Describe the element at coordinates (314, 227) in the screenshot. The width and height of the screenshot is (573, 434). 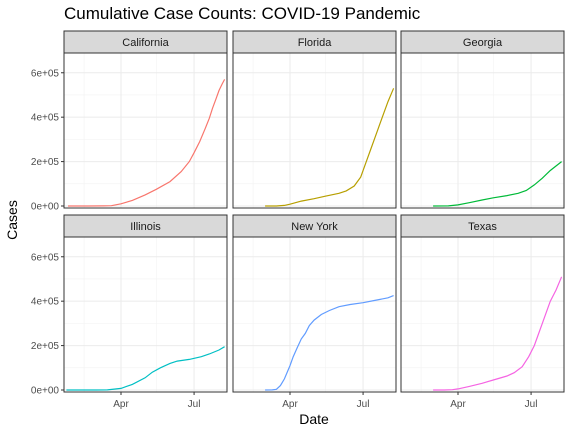
I see `facet-strip-label: New York` at that location.